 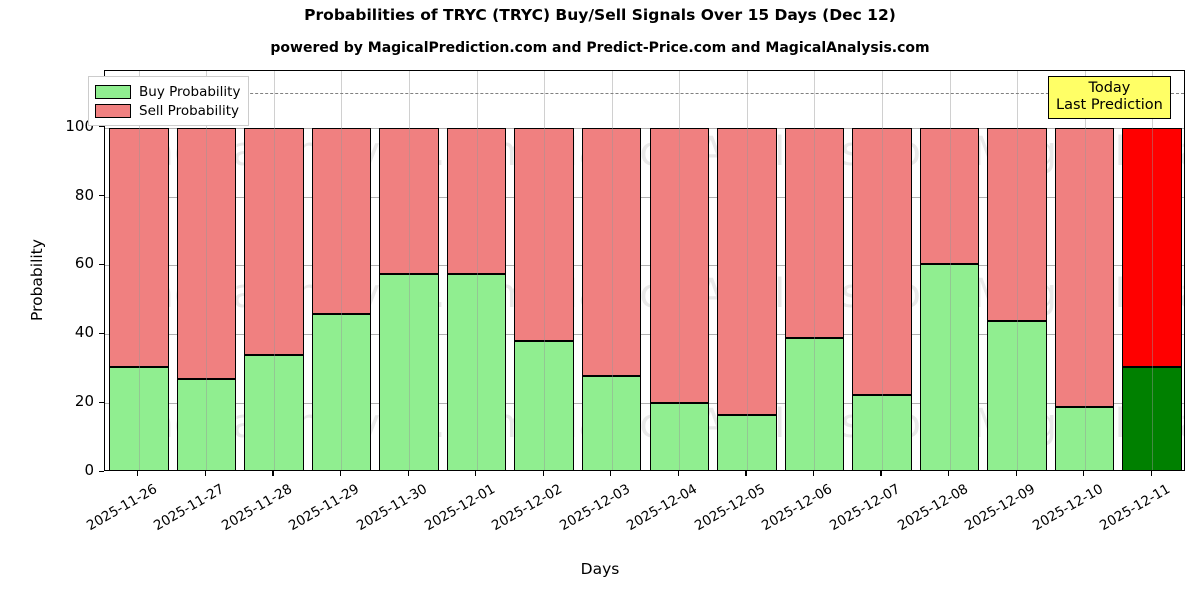 I want to click on legend-label-buy: Buy Probability, so click(x=190, y=91).